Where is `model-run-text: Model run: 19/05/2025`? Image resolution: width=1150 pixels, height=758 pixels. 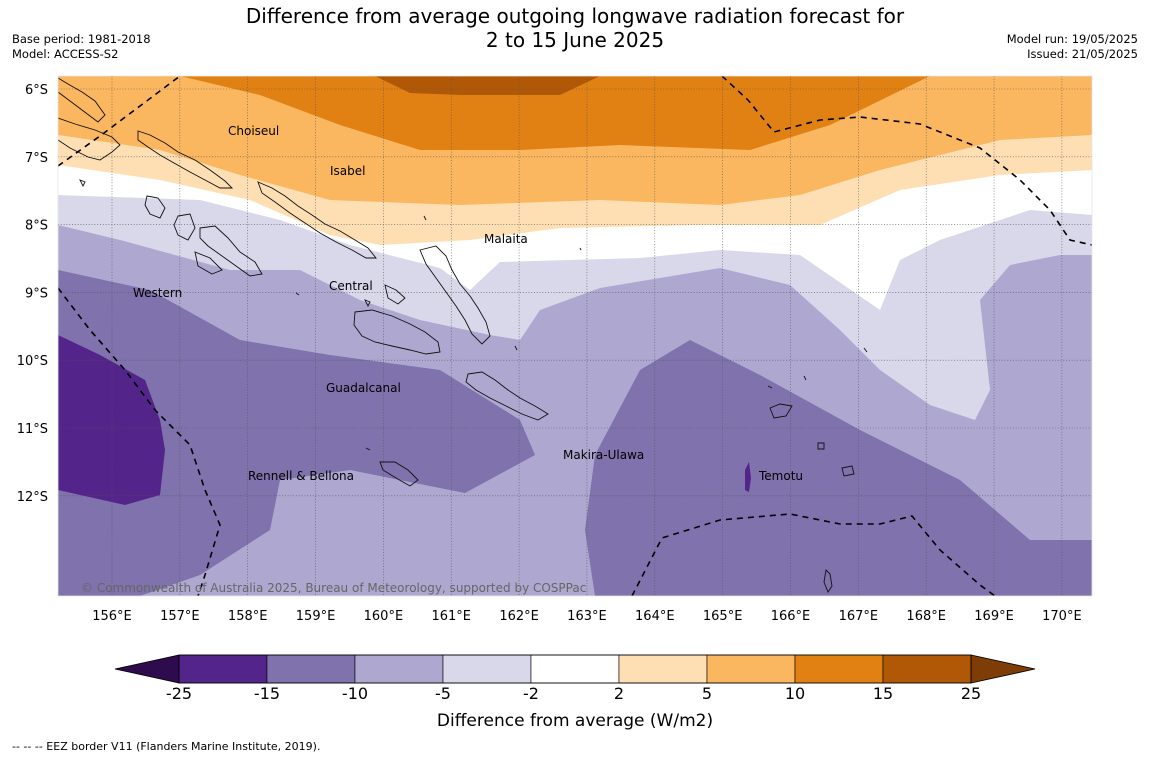 model-run-text: Model run: 19/05/2025 is located at coordinates (1072, 39).